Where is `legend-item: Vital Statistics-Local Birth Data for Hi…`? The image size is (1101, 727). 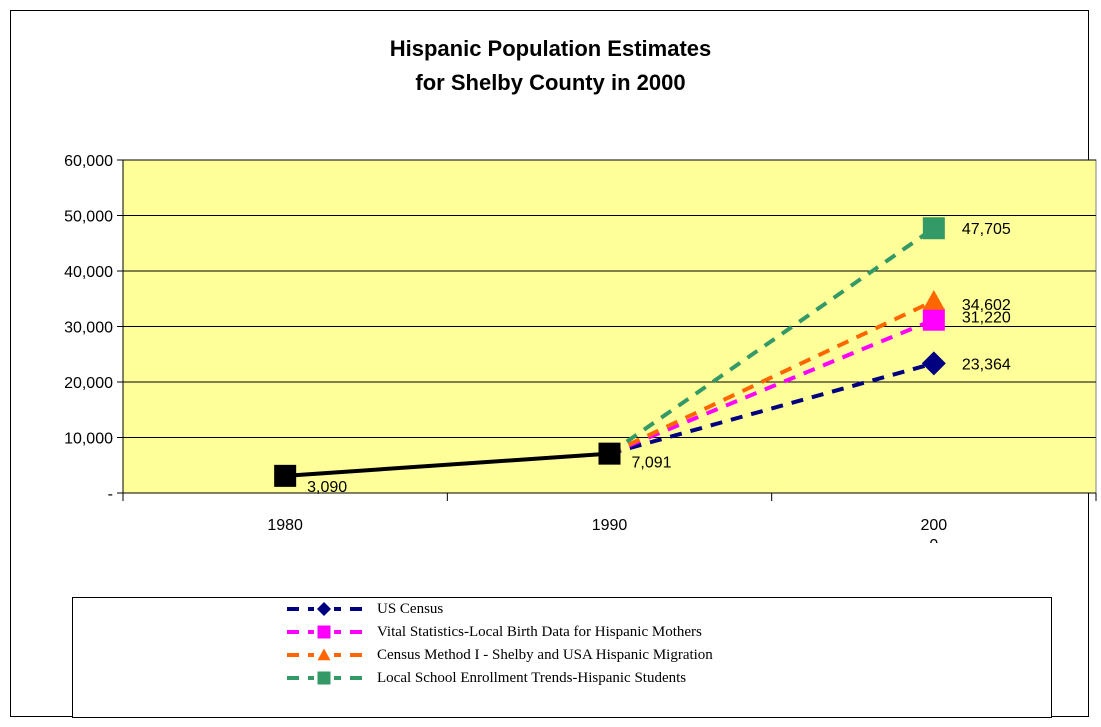 legend-item: Vital Statistics-Local Birth Data for Hi… is located at coordinates (492, 632).